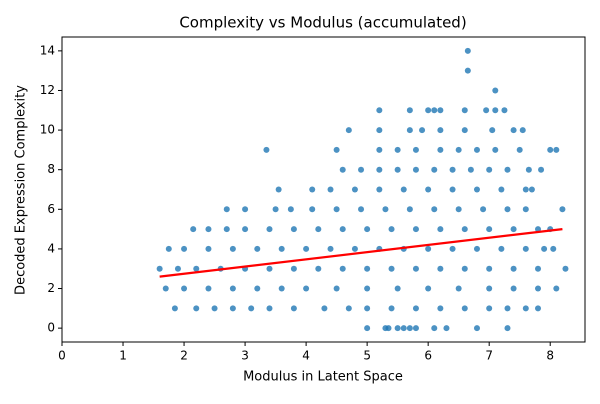 This screenshot has width=600, height=404. I want to click on x-tick-label: 5, so click(367, 356).